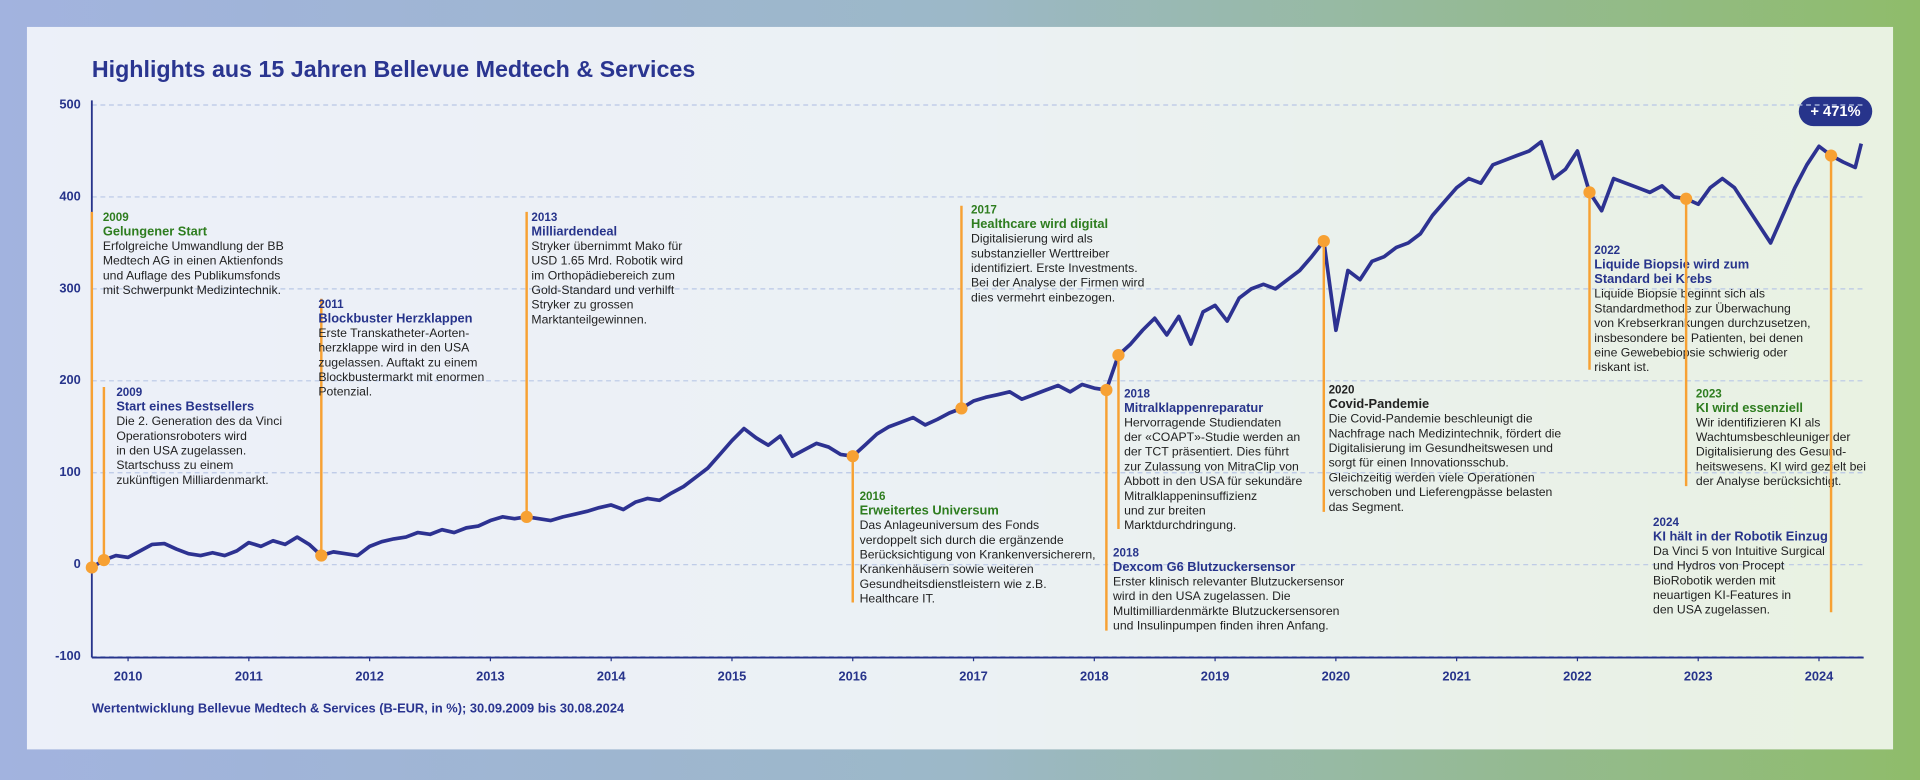 This screenshot has width=1920, height=780. I want to click on event-text: und Hydros von Procept, so click(1719, 566).